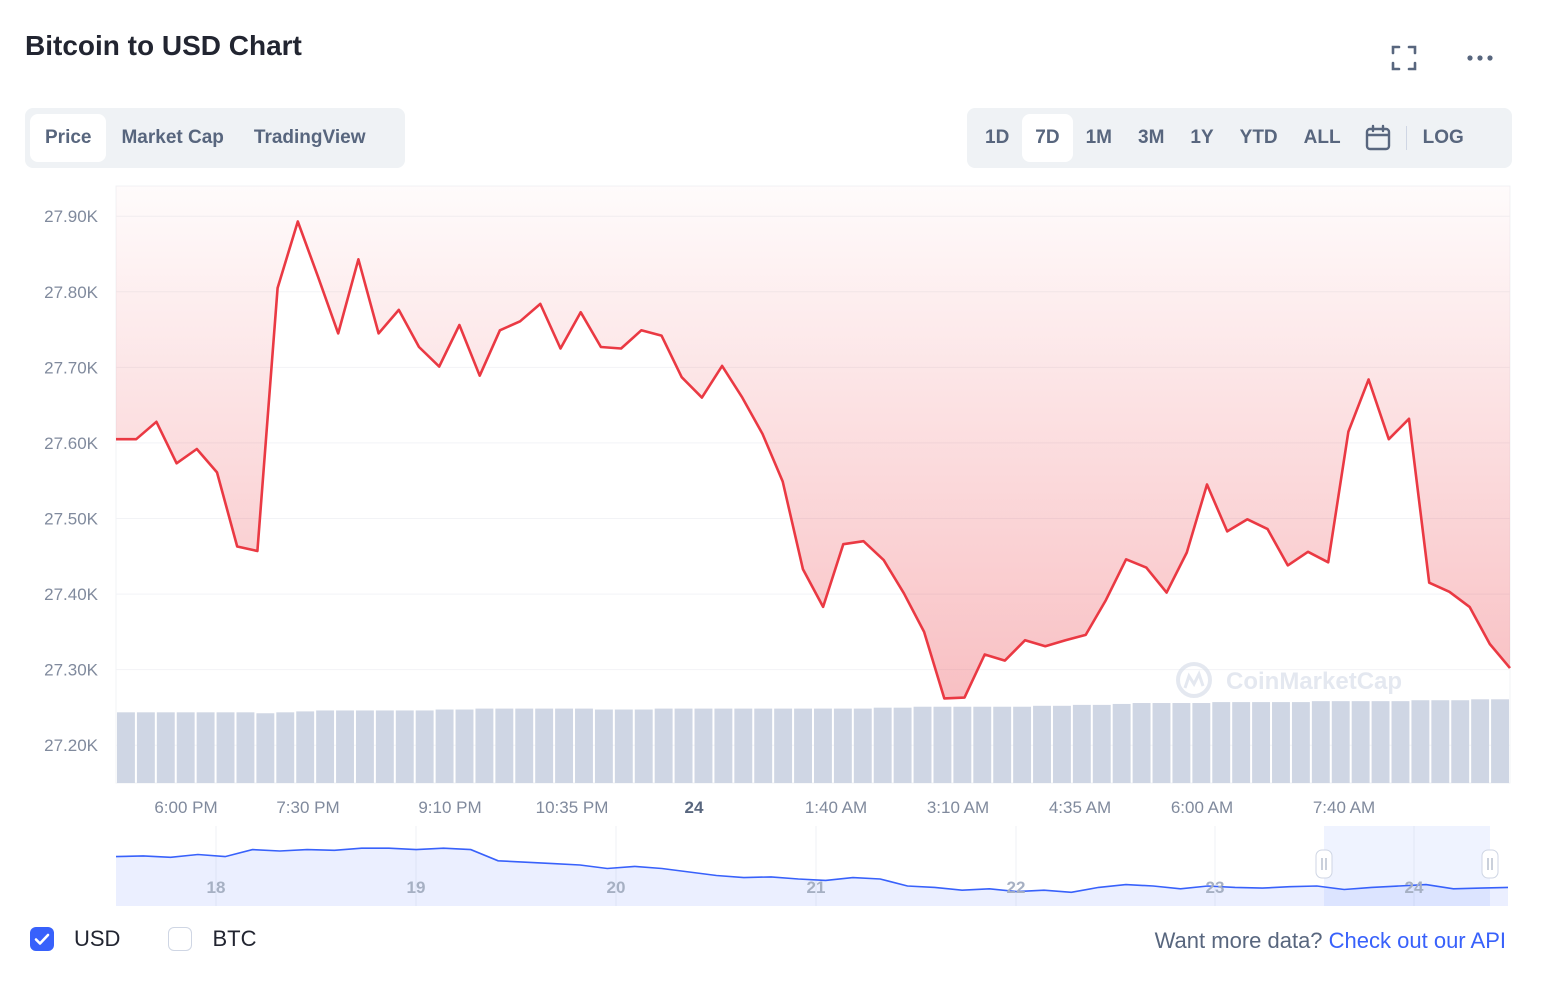 This screenshot has height=986, width=1546. I want to click on x-tick-label: 6:00 PM, so click(185, 807).